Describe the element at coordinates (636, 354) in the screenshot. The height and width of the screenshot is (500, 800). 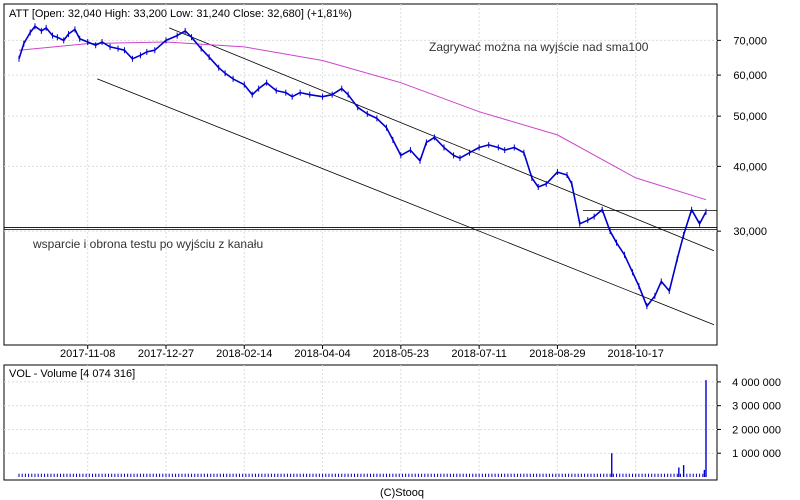
I see `x-tick-label: 2018-10-17` at that location.